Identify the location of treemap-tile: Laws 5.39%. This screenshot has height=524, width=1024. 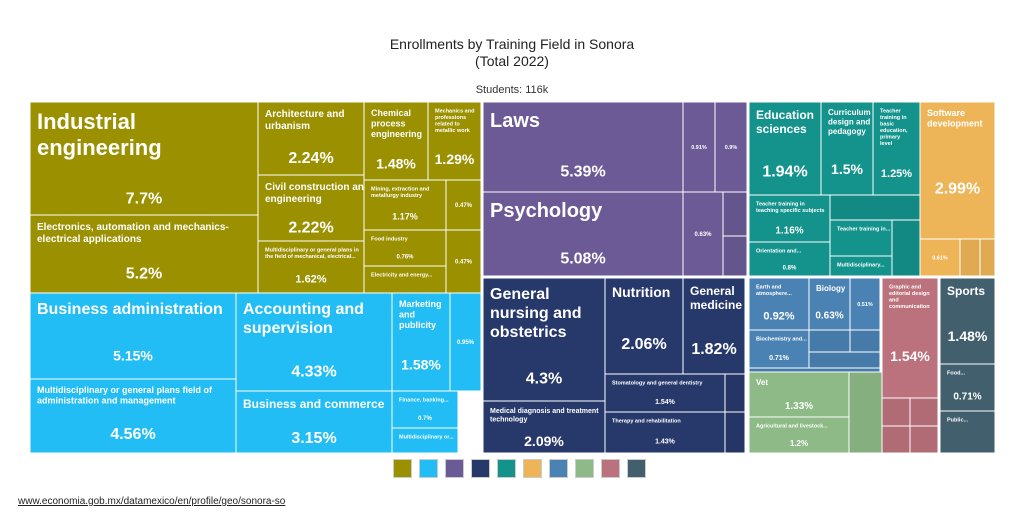
(583, 147).